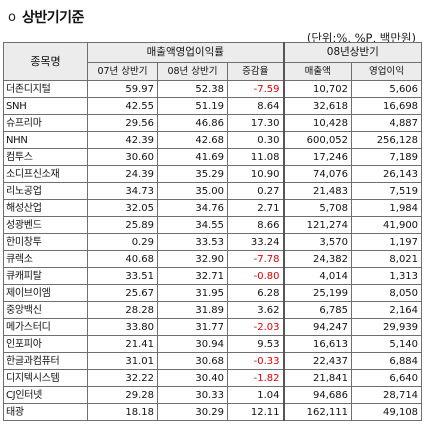 This screenshot has width=424, height=443. What do you see at coordinates (387, 89) in the screenshot?
I see `op-profit-cell: 5,606` at bounding box center [387, 89].